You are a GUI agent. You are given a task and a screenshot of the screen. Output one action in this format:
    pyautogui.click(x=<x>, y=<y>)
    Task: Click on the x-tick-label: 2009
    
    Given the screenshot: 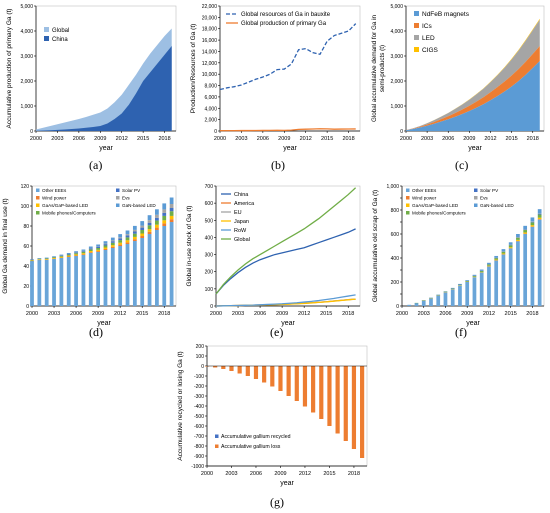 What is the action you would take?
    pyautogui.click(x=280, y=474)
    